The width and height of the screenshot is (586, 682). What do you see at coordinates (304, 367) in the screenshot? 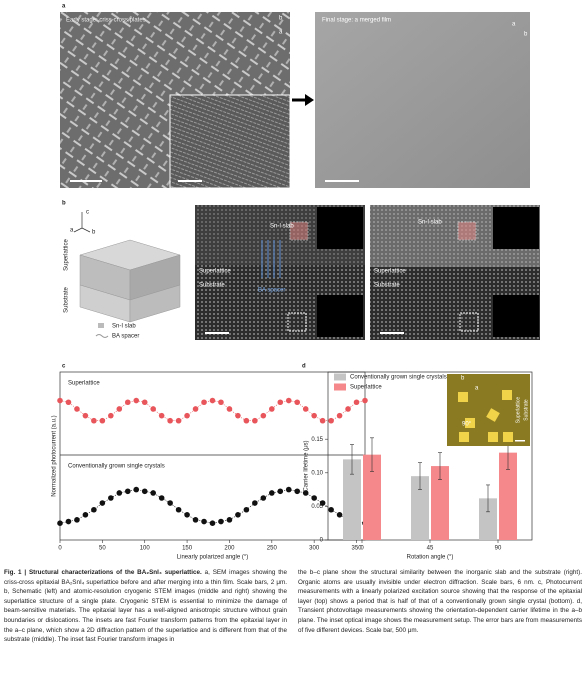
I see `panel-label: d` at bounding box center [304, 367].